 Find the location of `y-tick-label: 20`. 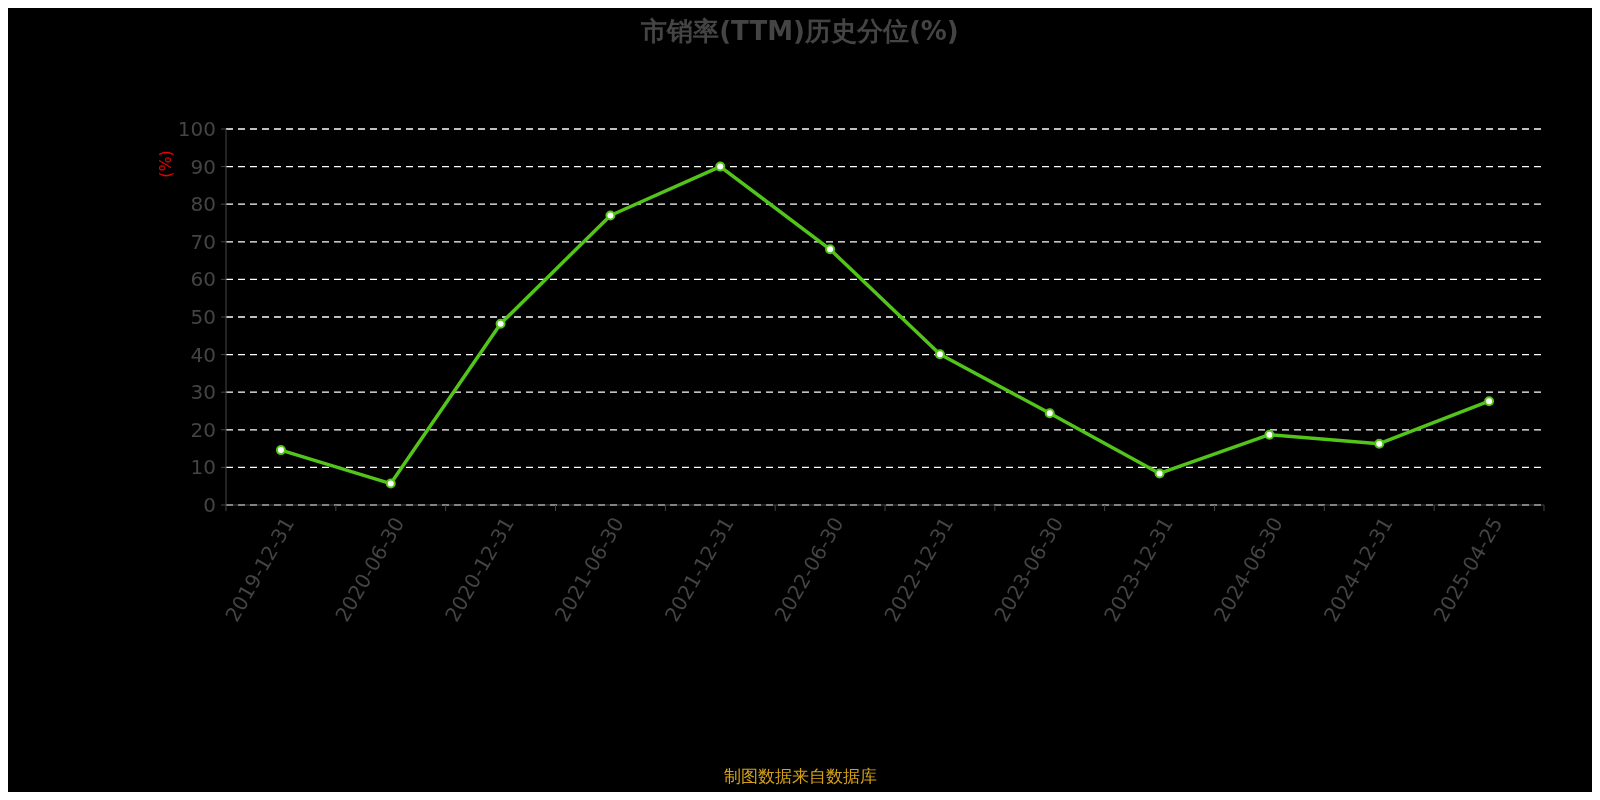

y-tick-label: 20 is located at coordinates (203, 429).